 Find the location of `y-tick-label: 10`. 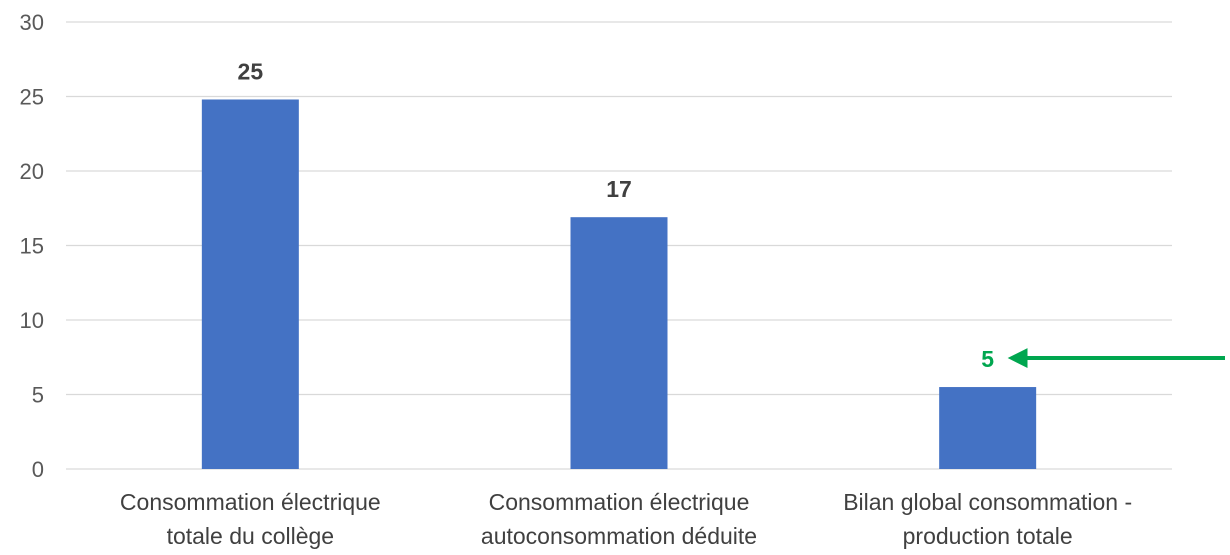

y-tick-label: 10 is located at coordinates (32, 320).